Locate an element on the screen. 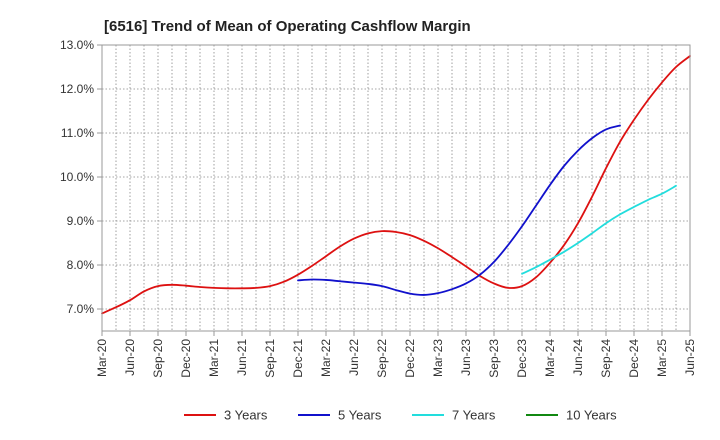  x-tick-label: Jun-23 is located at coordinates (466, 357).